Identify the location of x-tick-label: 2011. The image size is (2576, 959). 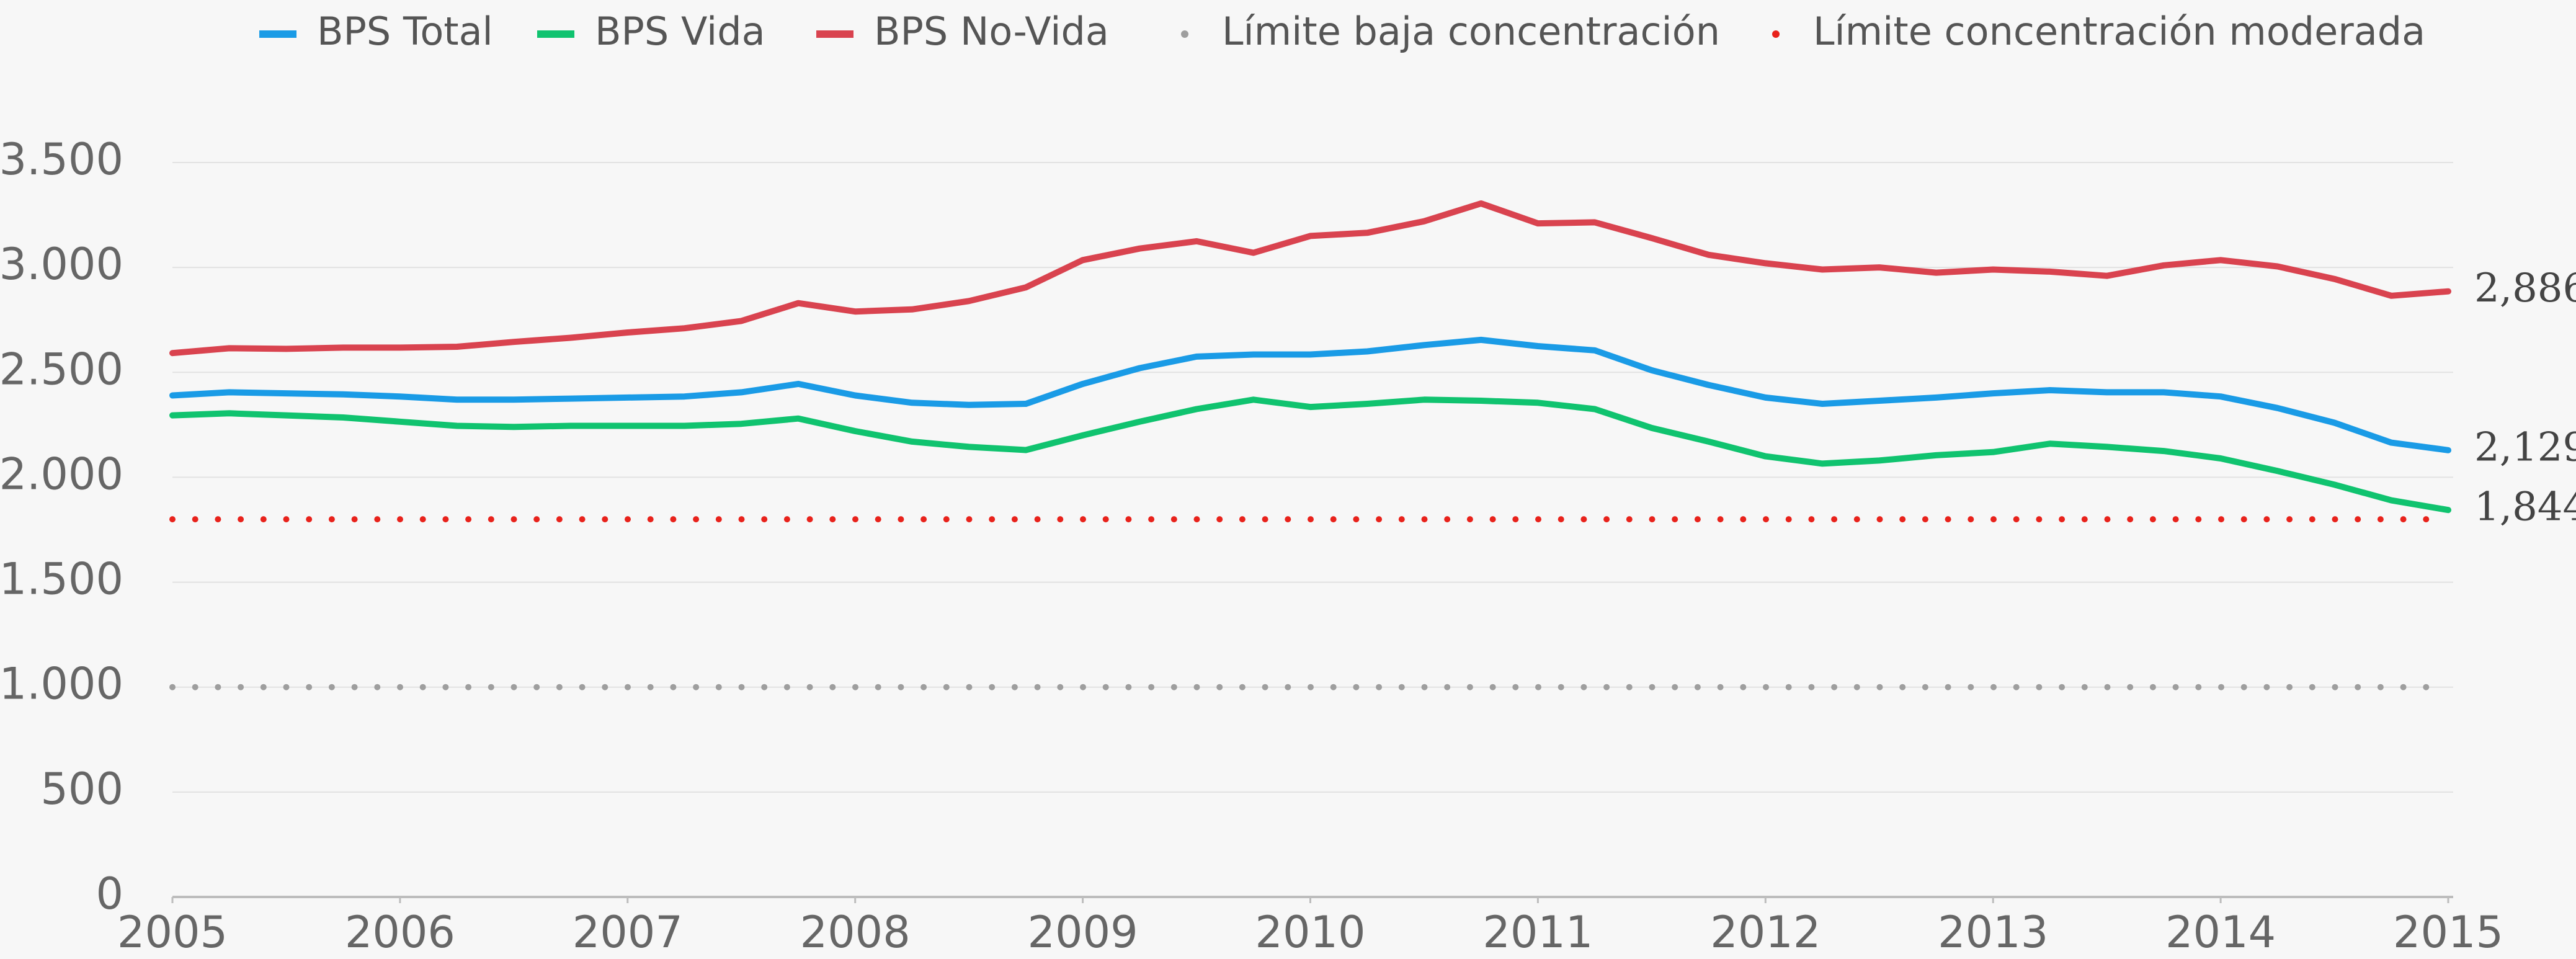
(1537, 932).